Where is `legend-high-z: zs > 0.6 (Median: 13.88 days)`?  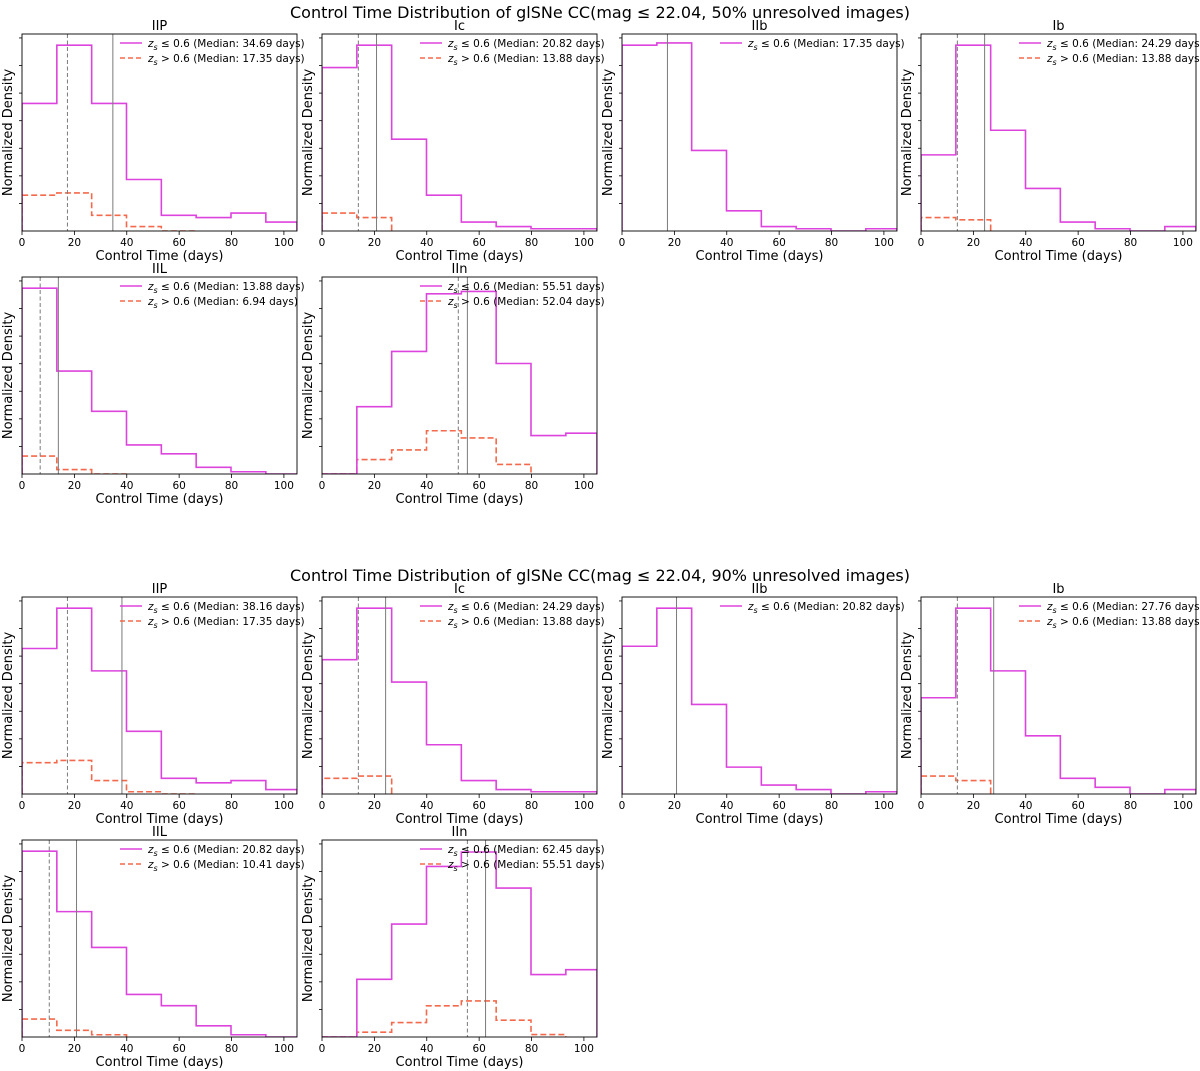 legend-high-z: zs > 0.6 (Median: 13.88 days) is located at coordinates (512, 623).